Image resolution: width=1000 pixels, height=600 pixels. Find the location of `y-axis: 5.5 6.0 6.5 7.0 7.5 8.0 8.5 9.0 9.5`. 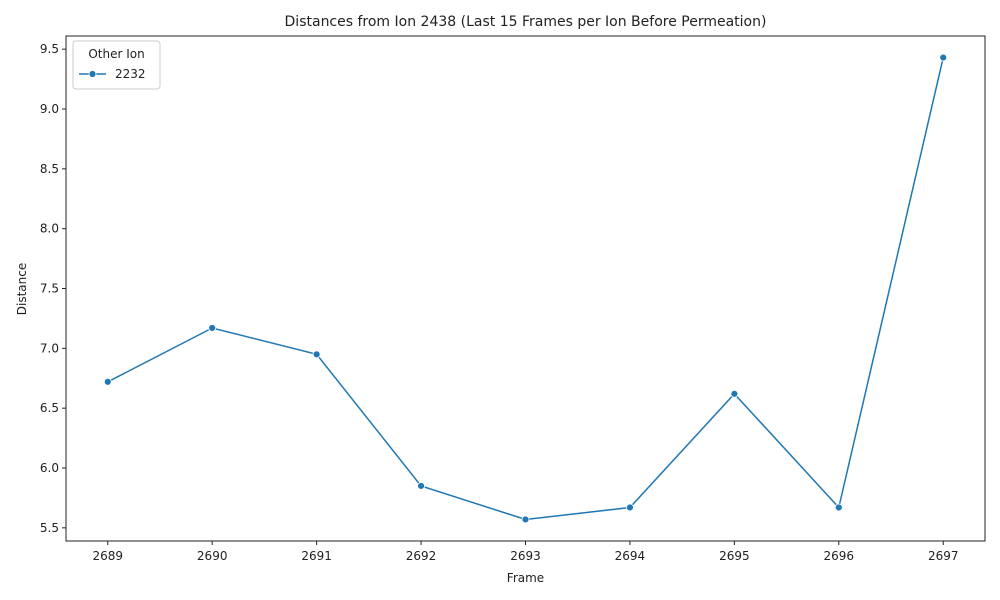

y-axis: 5.5 6.0 6.5 7.0 7.5 8.0 8.5 9.0 9.5 is located at coordinates (53, 288).